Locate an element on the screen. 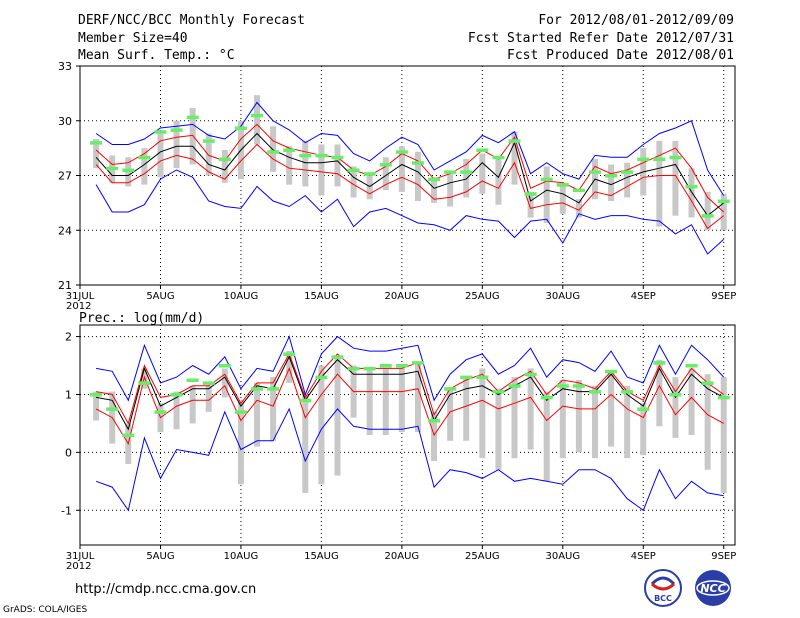  temp-xtick-label: 30AUG is located at coordinates (562, 296).